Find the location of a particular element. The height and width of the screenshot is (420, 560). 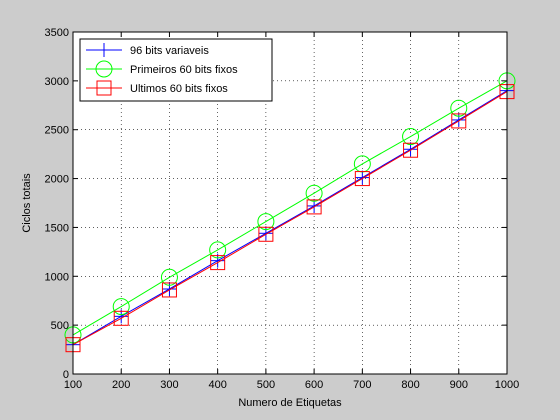

x-tick-label: 1000 is located at coordinates (507, 385).